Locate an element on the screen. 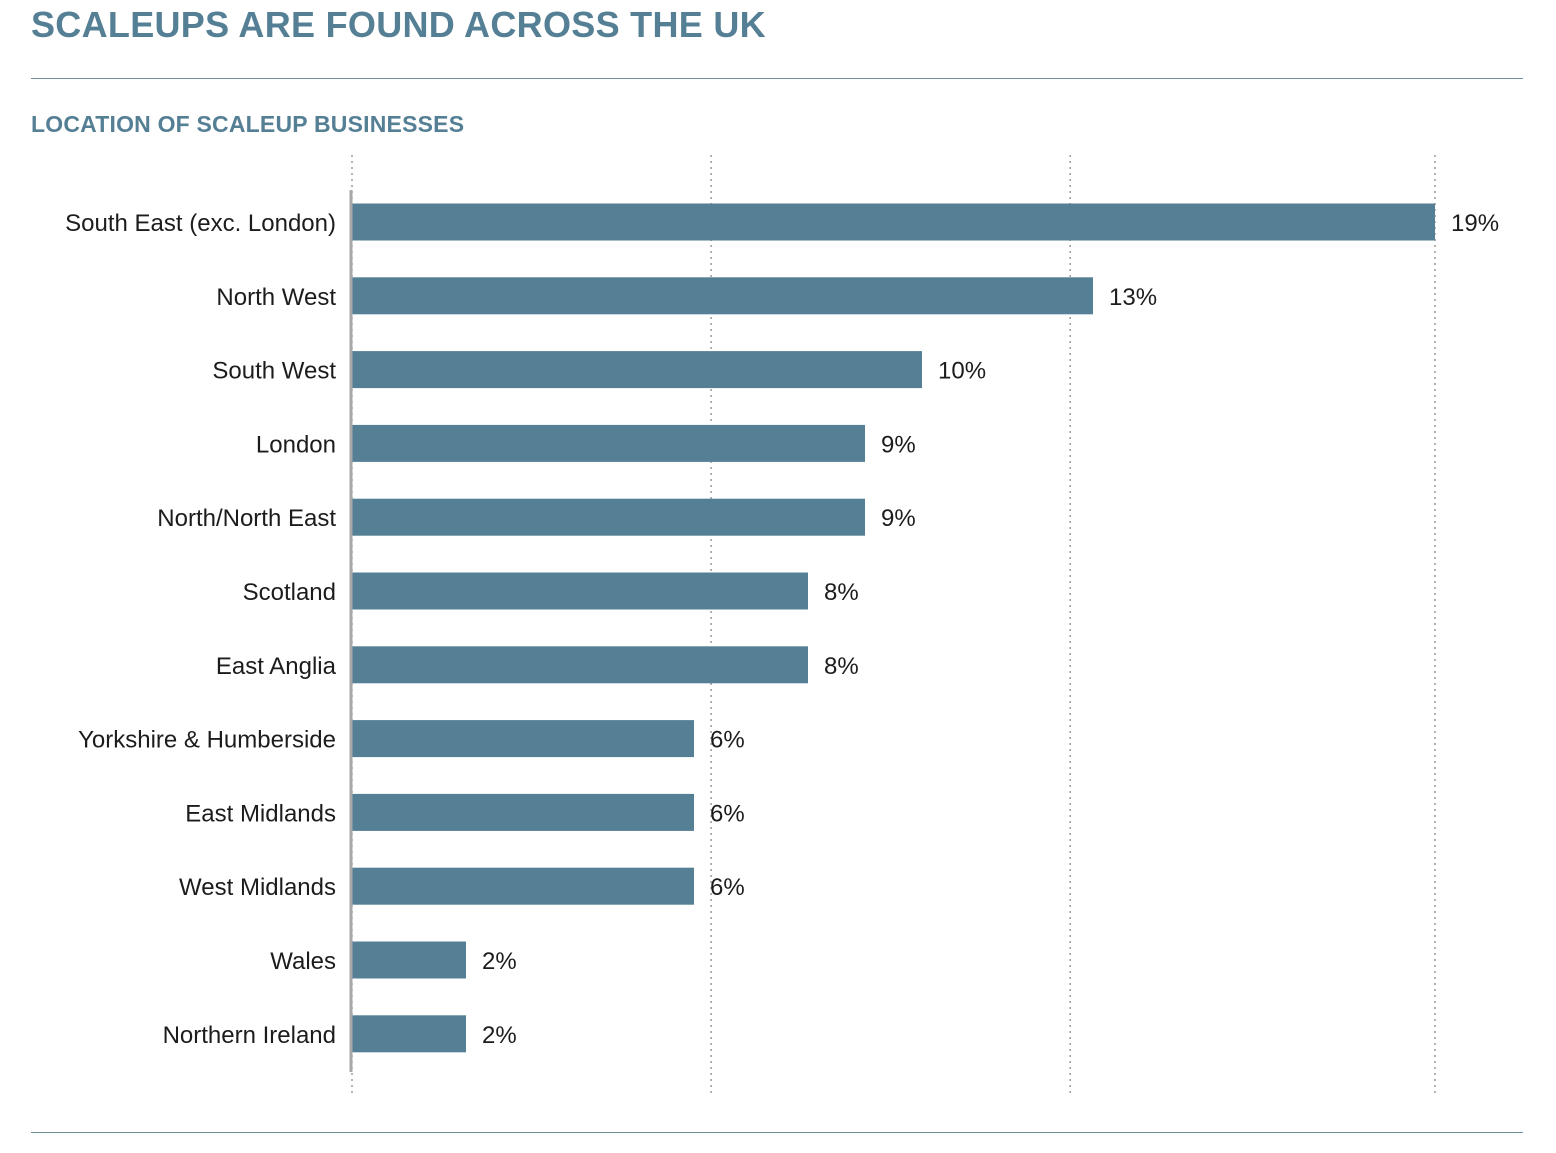 Image resolution: width=1556 pixels, height=1153 pixels. chart-title: LOCATION OF SCALEUP BUSINESSES is located at coordinates (248, 124).